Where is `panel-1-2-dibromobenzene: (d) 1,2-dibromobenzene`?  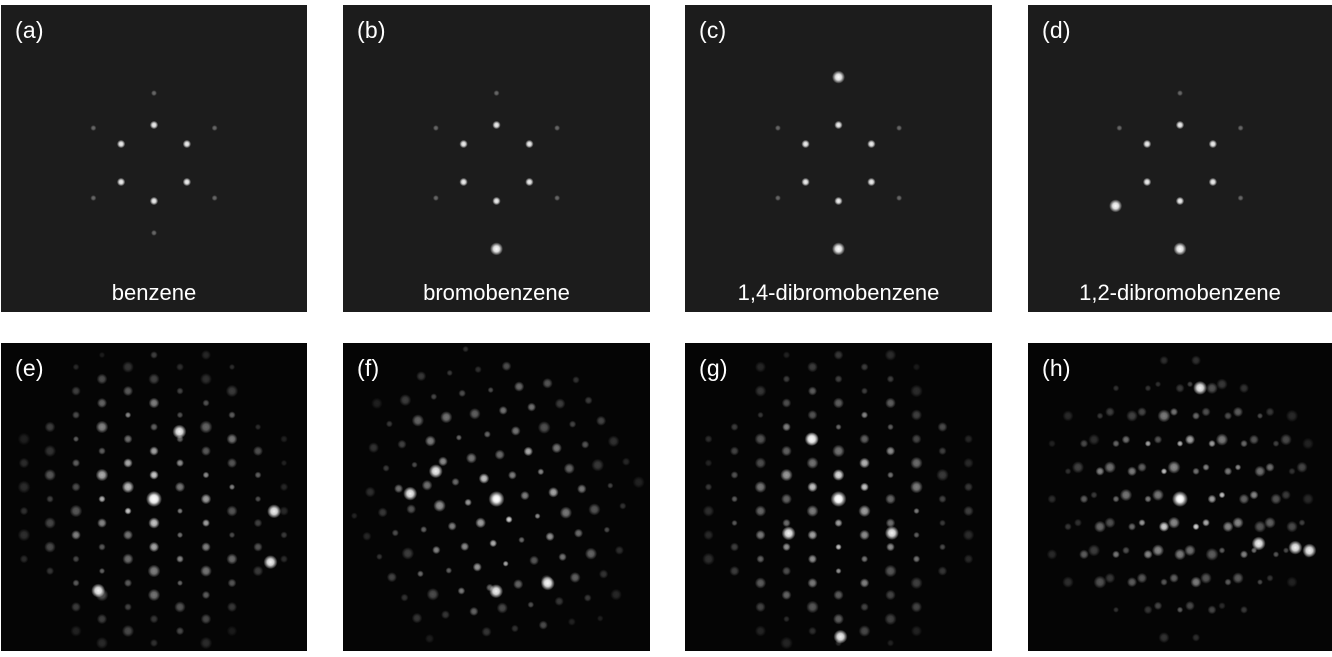 panel-1-2-dibromobenzene: (d) 1,2-dibromobenzene is located at coordinates (1180, 158).